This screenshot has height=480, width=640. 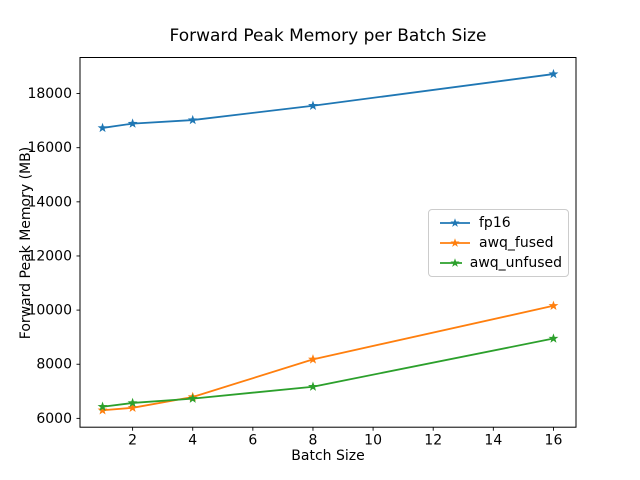 I want to click on chart-title: Forward Peak Memory per Batch Size, so click(x=328, y=36).